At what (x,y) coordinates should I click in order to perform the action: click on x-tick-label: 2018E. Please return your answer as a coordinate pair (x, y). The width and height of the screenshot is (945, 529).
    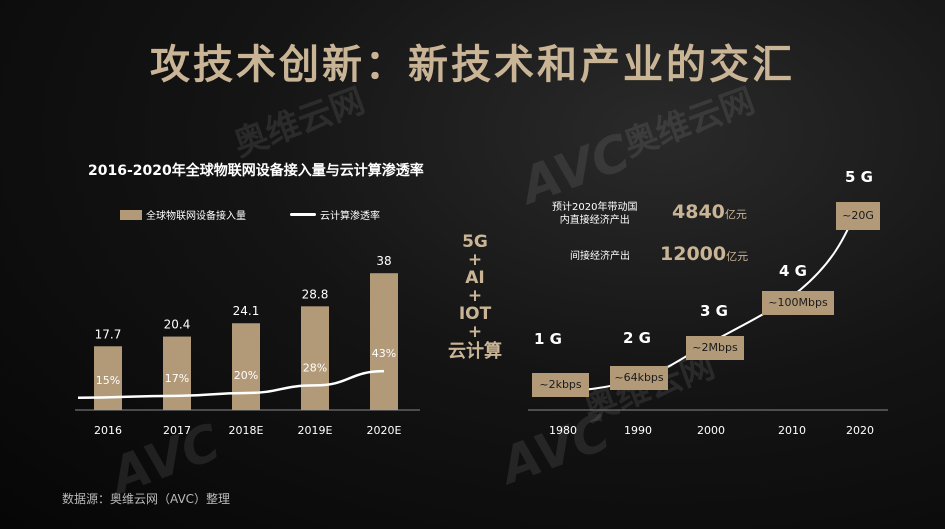
    Looking at the image, I should click on (246, 430).